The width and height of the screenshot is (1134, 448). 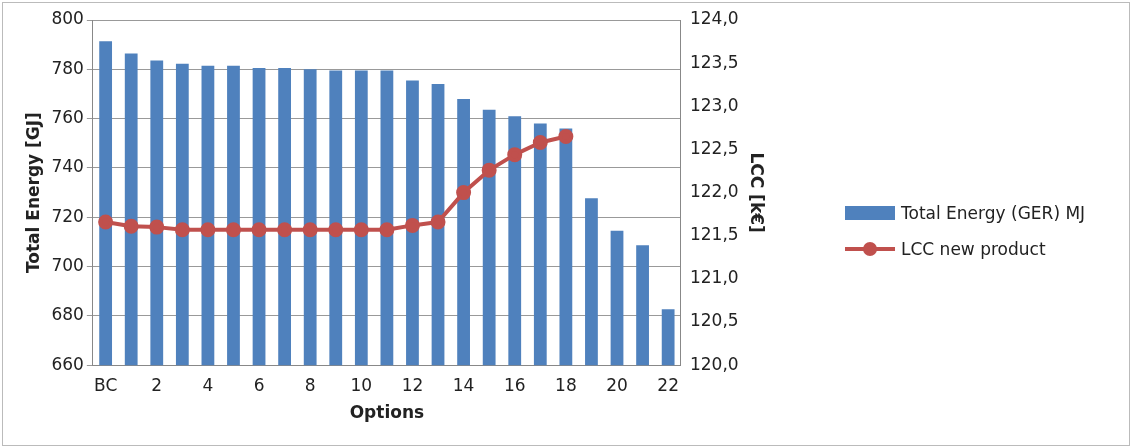 What do you see at coordinates (668, 384) in the screenshot?
I see `x-tick-label: 22` at bounding box center [668, 384].